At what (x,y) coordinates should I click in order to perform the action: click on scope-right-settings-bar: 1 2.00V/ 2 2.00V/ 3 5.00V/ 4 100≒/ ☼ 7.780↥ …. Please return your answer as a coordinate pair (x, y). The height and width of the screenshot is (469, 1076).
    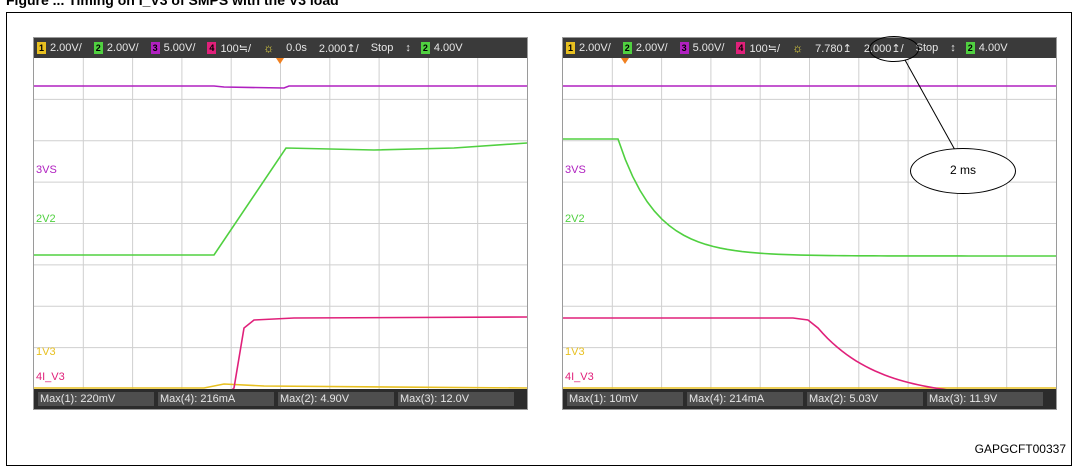
    Looking at the image, I should click on (809, 48).